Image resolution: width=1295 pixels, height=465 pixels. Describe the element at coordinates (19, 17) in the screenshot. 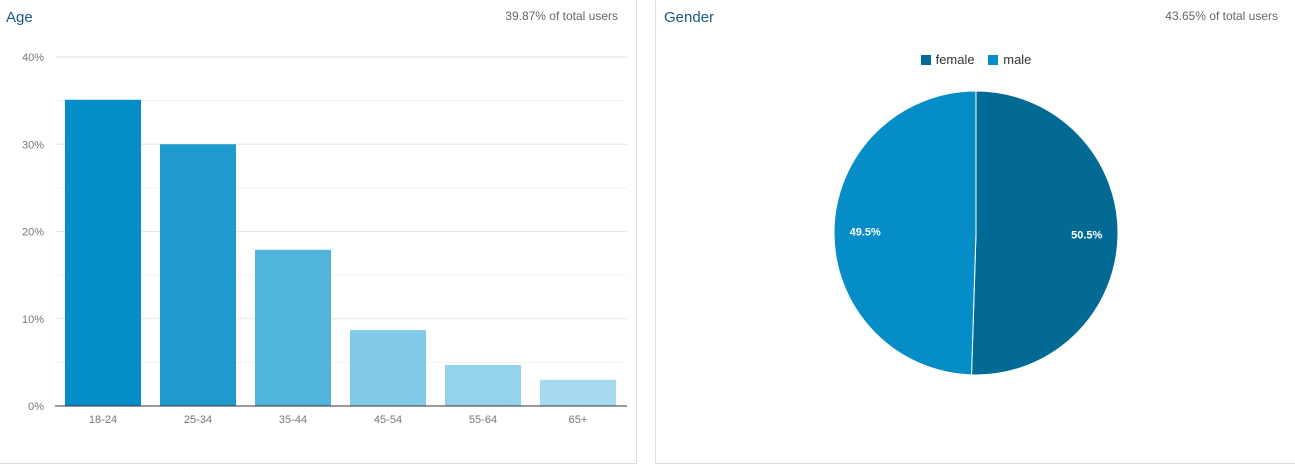

I see `age-title: Age` at that location.